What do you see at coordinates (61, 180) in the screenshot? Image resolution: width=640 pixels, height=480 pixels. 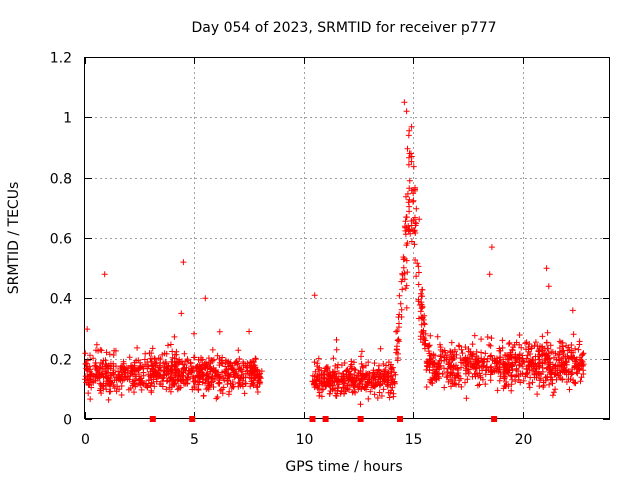 I see `y-tick-label: 0.8` at bounding box center [61, 180].